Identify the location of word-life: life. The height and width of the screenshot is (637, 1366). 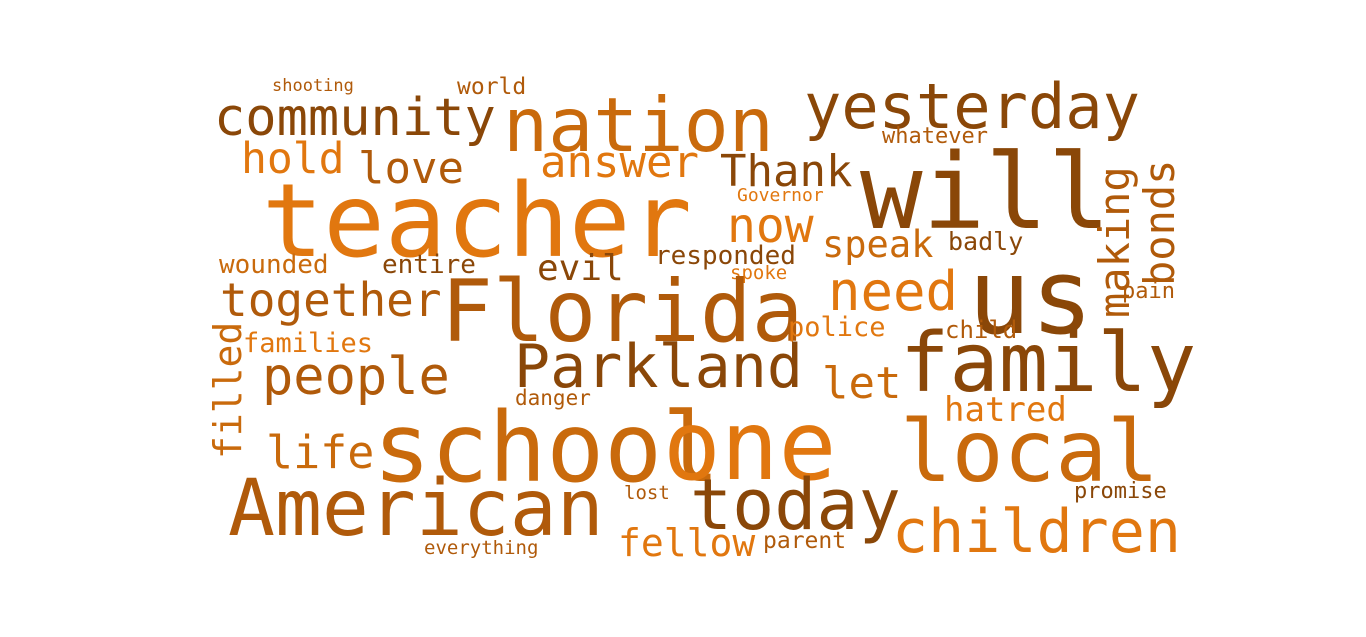
(320, 452).